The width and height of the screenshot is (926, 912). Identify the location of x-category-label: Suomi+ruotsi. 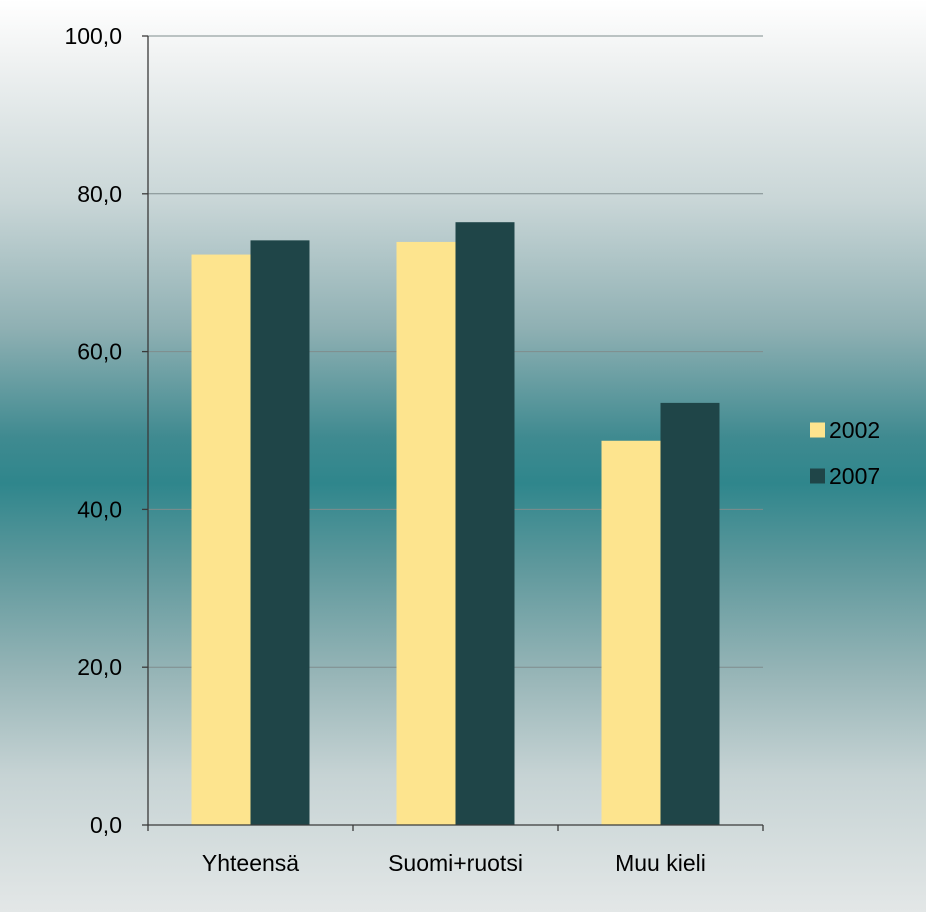
(455, 863).